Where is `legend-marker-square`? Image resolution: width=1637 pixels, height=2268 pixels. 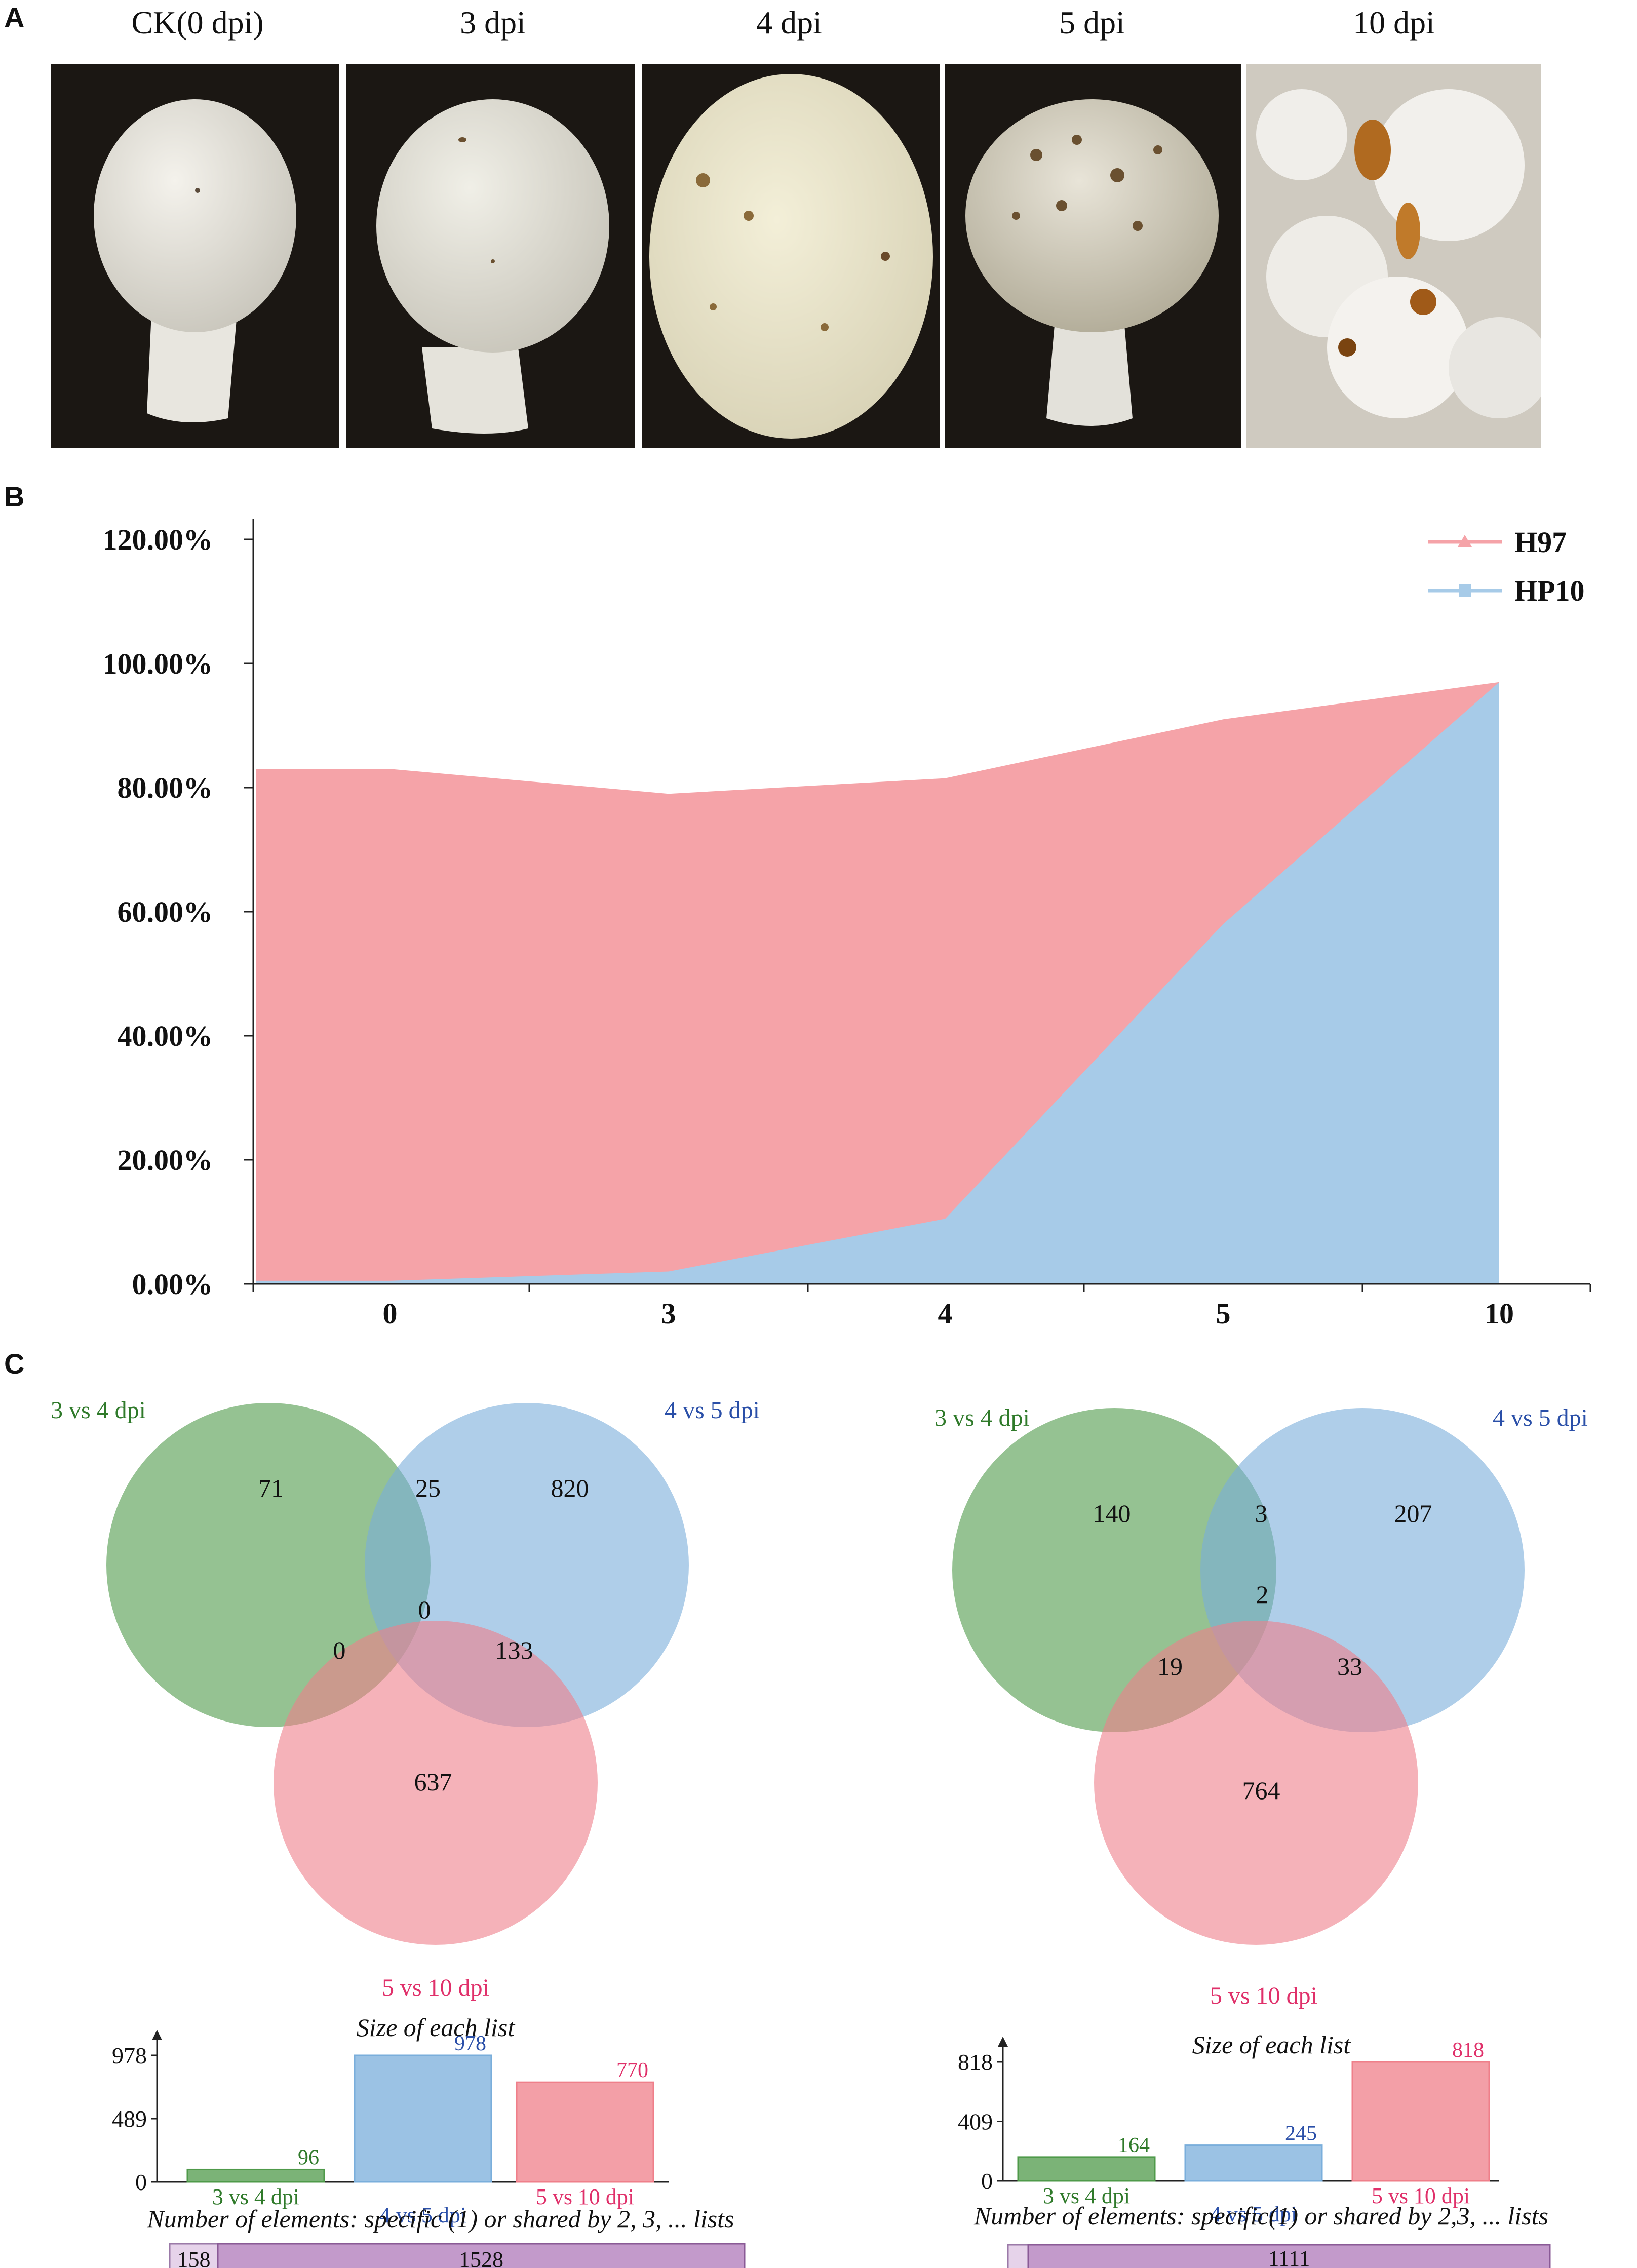 legend-marker-square is located at coordinates (1465, 590).